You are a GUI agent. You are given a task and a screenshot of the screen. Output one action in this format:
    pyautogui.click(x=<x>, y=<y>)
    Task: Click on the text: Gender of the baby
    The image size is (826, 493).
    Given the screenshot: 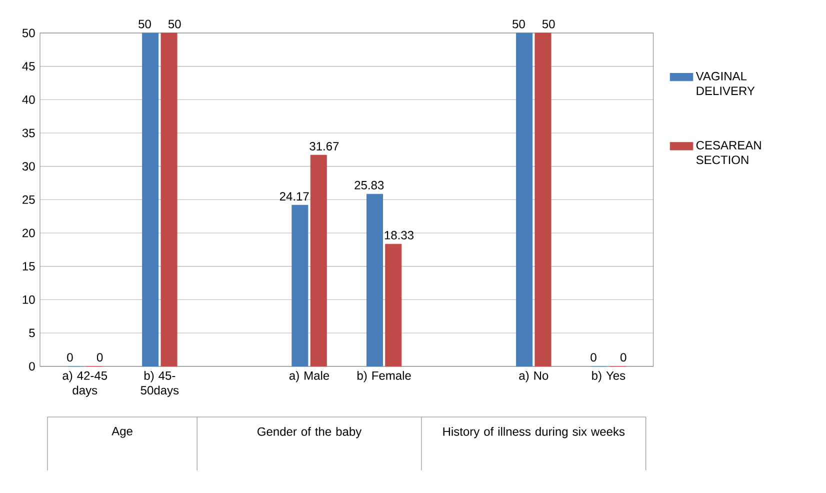 What is the action you would take?
    pyautogui.click(x=310, y=432)
    